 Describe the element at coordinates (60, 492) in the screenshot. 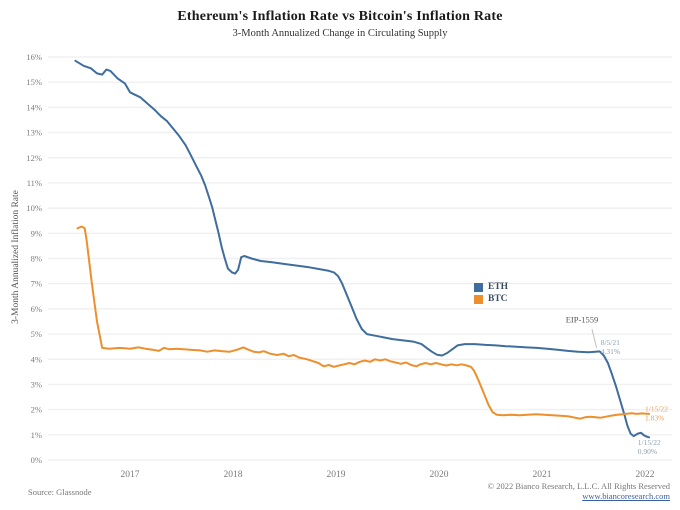

I see `source-note: Source: Glassnode` at that location.